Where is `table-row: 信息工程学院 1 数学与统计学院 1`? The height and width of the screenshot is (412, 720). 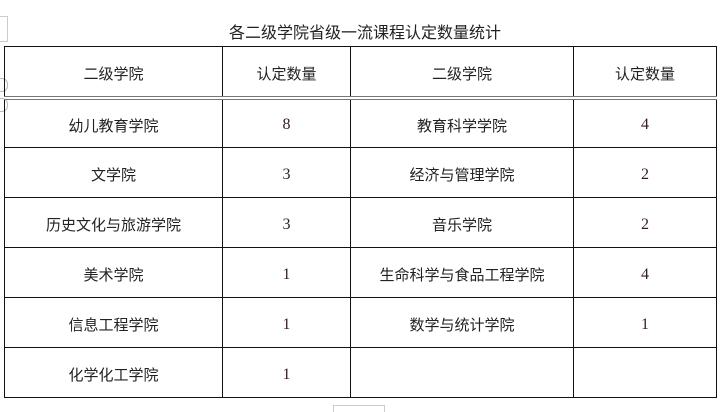
table-row: 信息工程学院 1 数学与统计学院 1 is located at coordinates (360, 322).